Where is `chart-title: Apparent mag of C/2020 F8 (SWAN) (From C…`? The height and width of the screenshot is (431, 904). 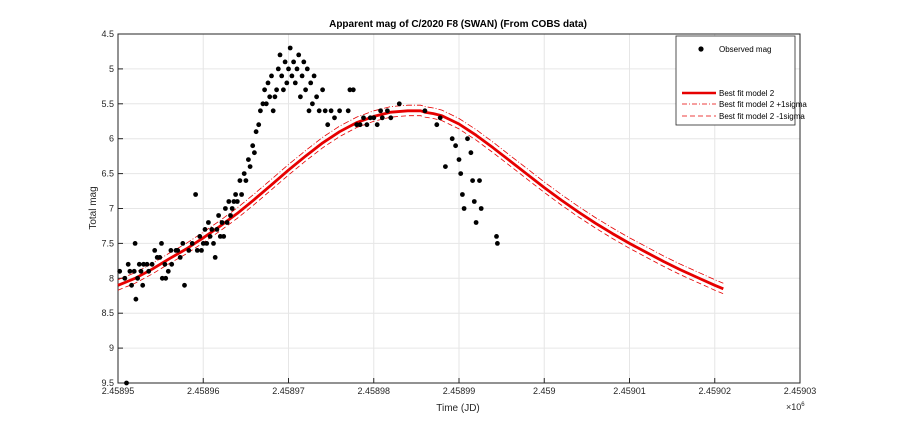 chart-title: Apparent mag of C/2020 F8 (SWAN) (From C… is located at coordinates (458, 24).